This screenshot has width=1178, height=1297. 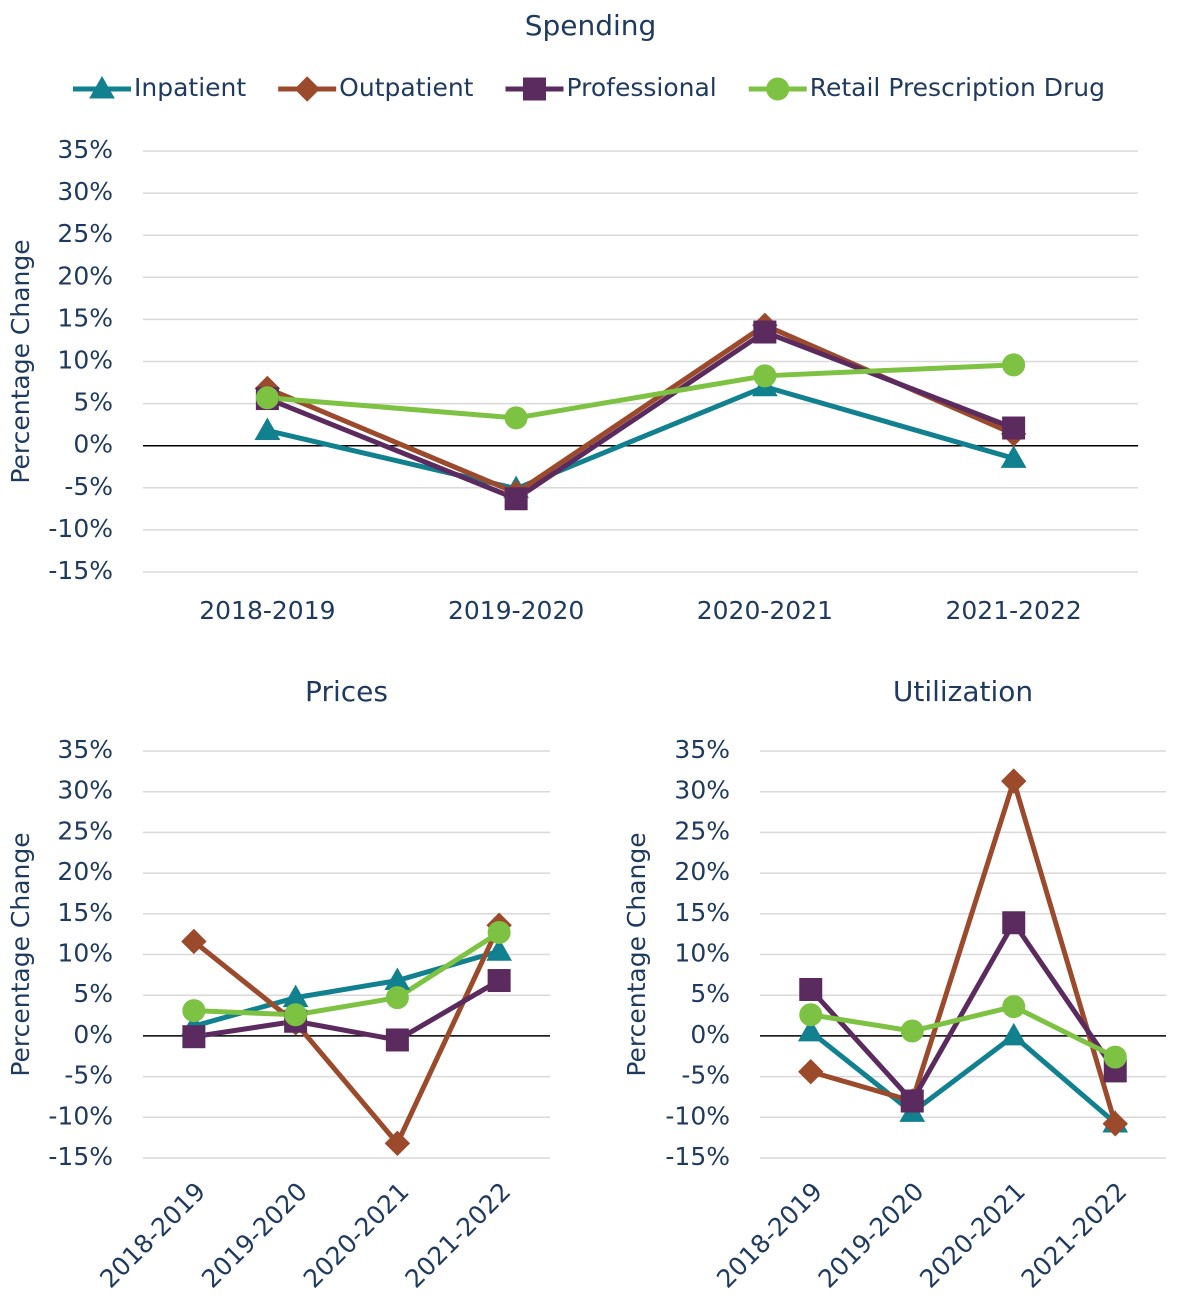 What do you see at coordinates (957, 87) in the screenshot?
I see `legend-label: Retail Prescription Drug` at bounding box center [957, 87].